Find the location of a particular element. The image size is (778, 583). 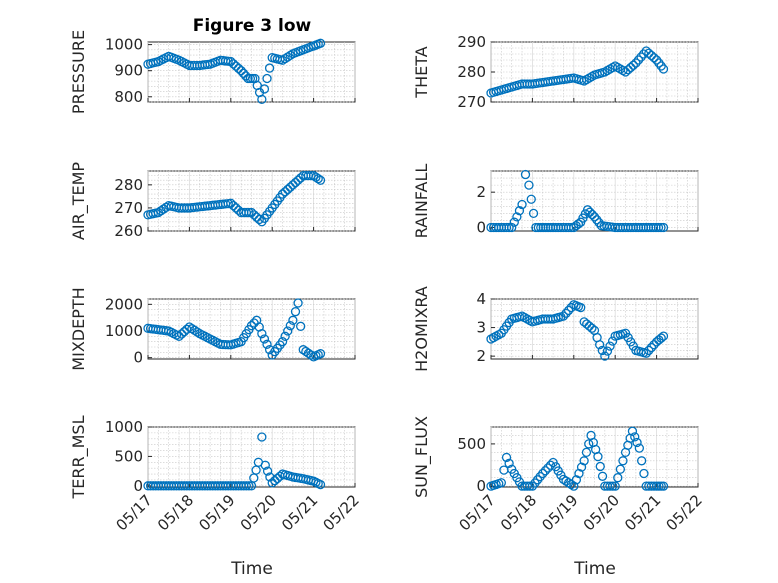

y-axis-label-theta: THETA is located at coordinates (421, 72).